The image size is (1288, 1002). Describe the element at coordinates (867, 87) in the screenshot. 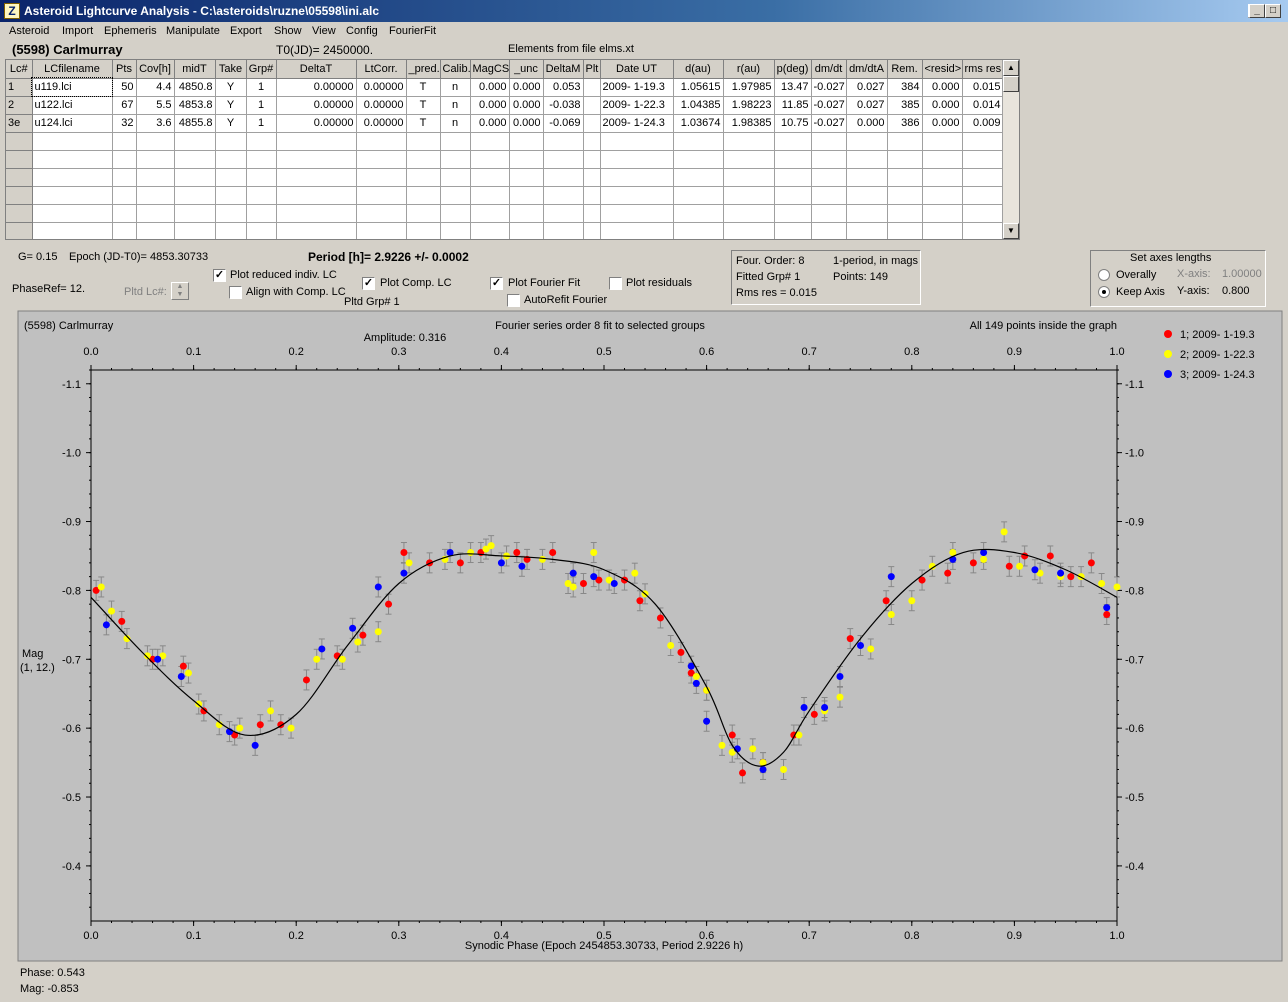

I see `table-cell: 0.027` at that location.